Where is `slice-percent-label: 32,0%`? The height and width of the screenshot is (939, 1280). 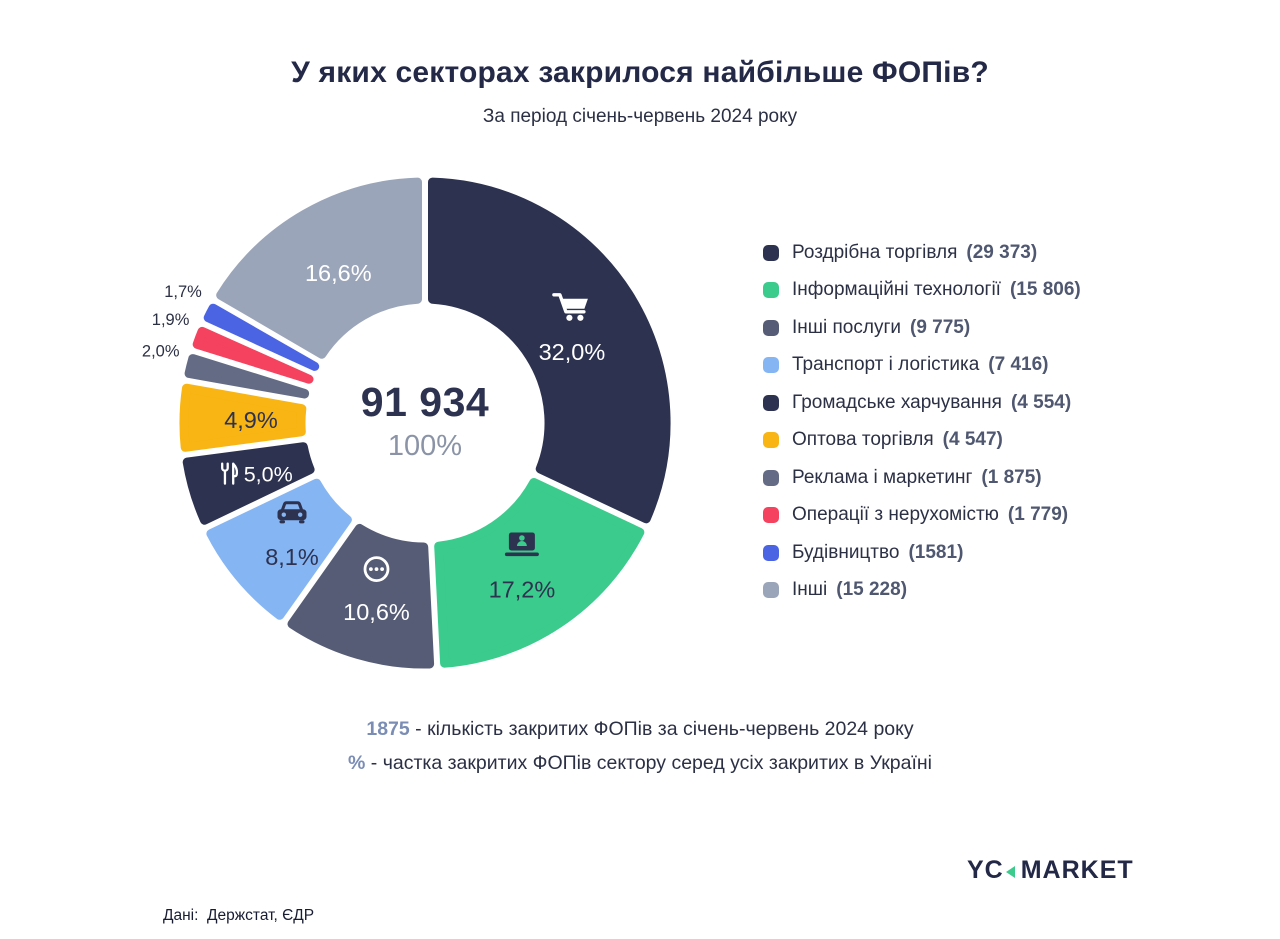 slice-percent-label: 32,0% is located at coordinates (572, 352).